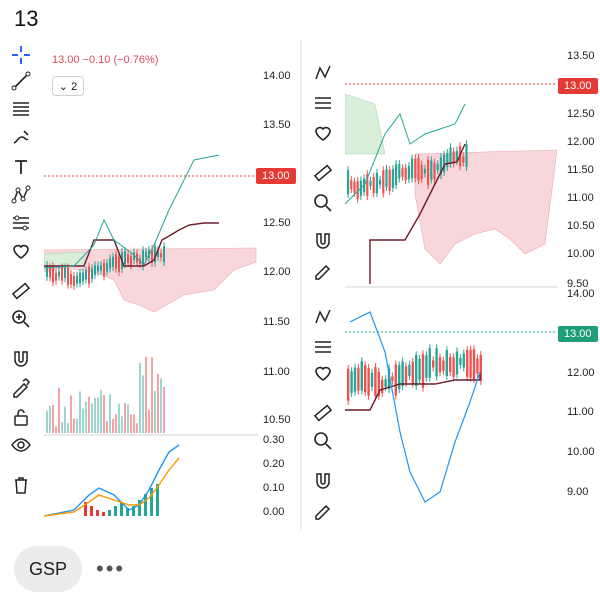 The height and width of the screenshot is (600, 600). I want to click on rt-axis-label: 12.50, so click(581, 114).